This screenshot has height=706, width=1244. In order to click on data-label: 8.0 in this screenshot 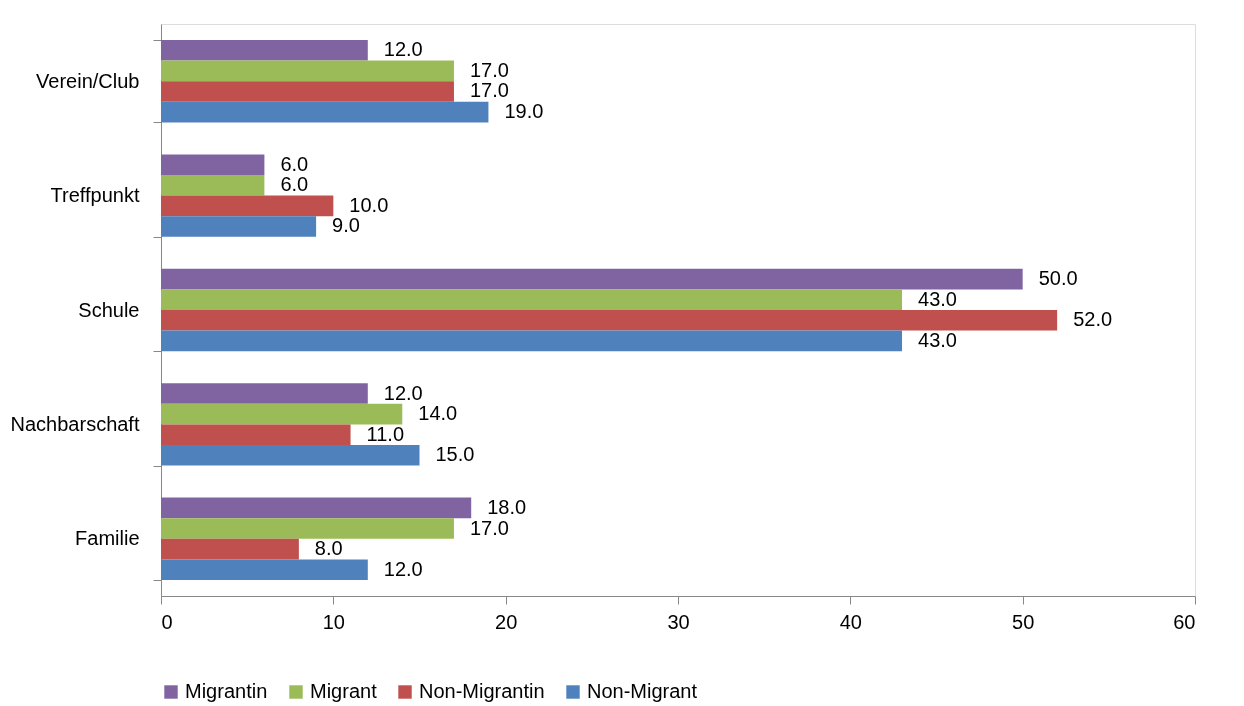, I will do `click(328, 548)`.